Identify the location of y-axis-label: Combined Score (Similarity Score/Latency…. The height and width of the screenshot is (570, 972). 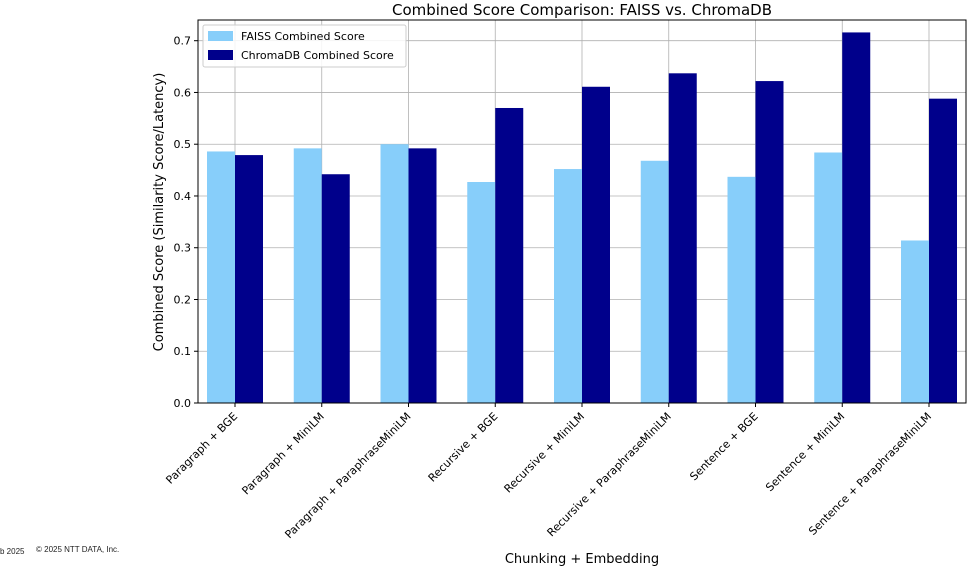
(159, 212).